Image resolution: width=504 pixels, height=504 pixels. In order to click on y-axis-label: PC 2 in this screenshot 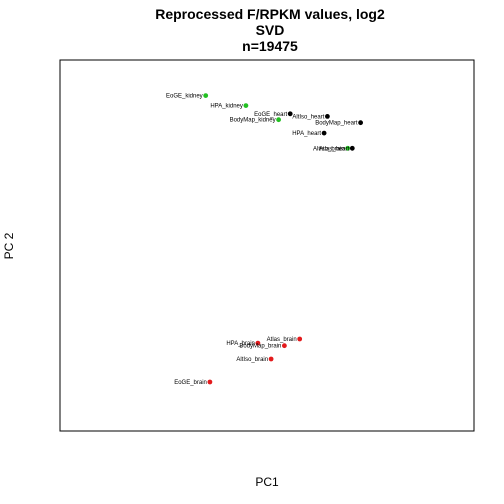, I will do `click(9, 245)`.